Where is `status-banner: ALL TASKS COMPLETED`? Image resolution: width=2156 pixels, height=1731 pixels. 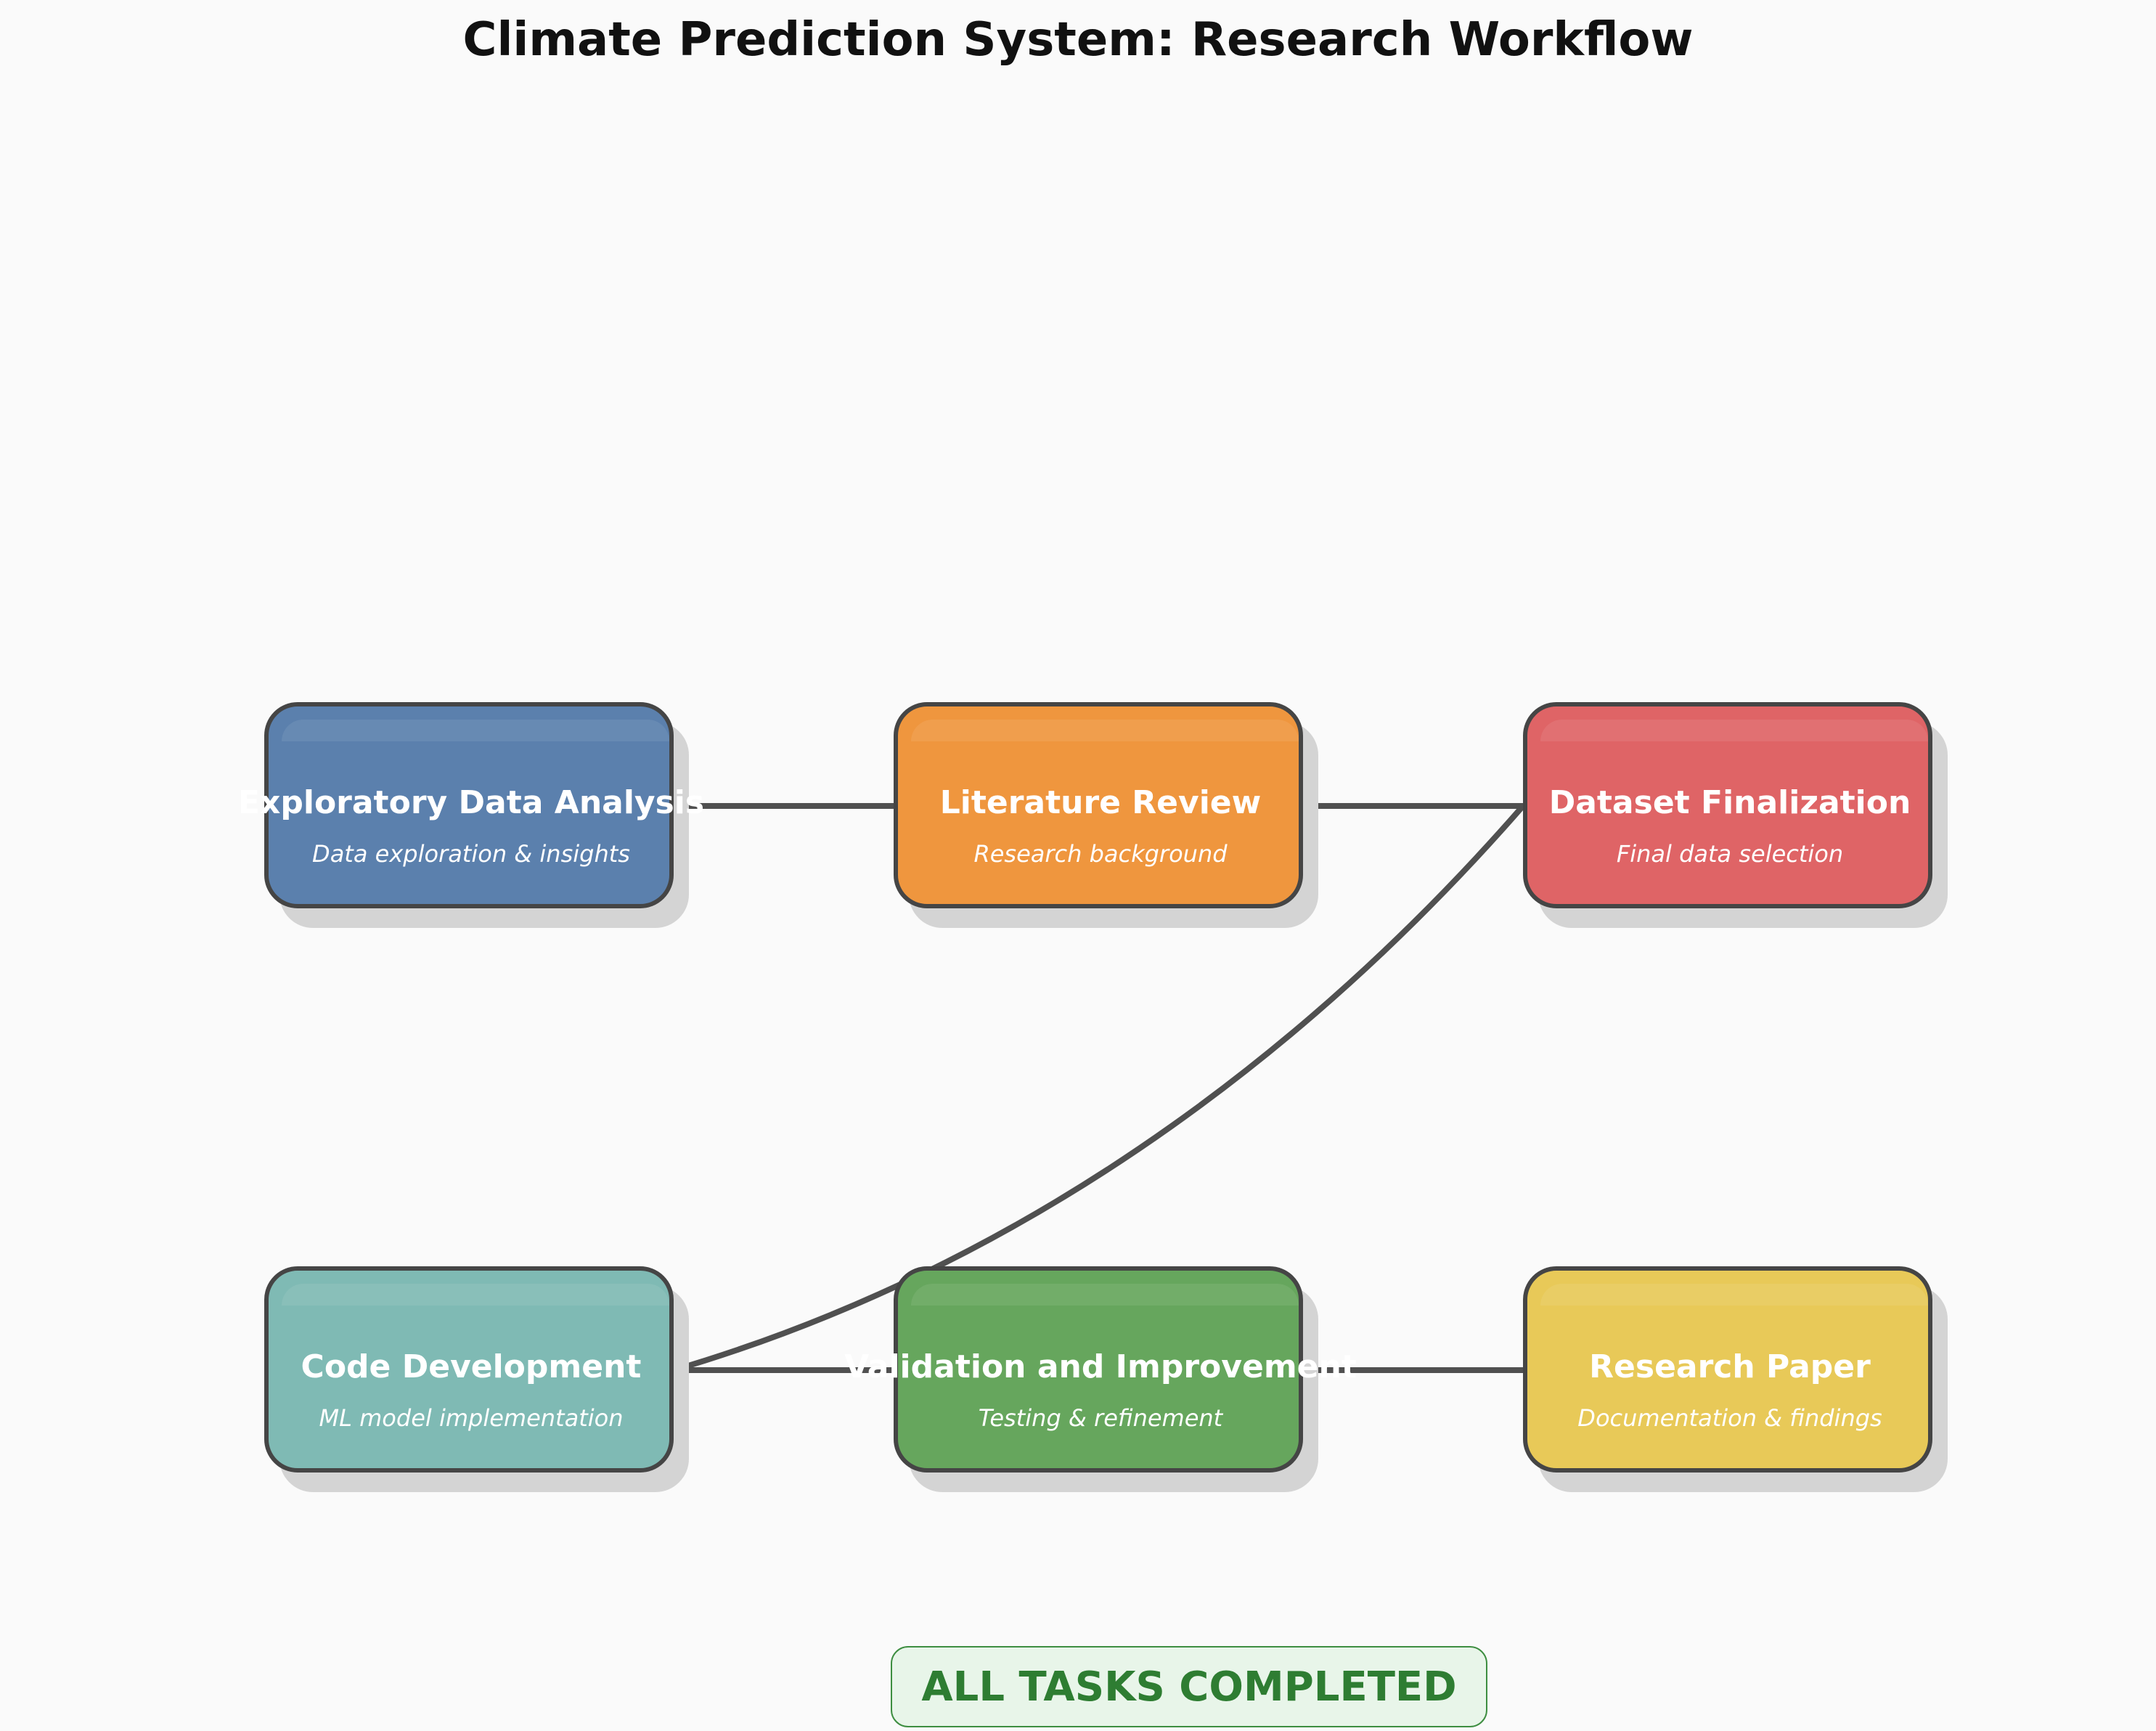 status-banner: ALL TASKS COMPLETED is located at coordinates (1189, 1686).